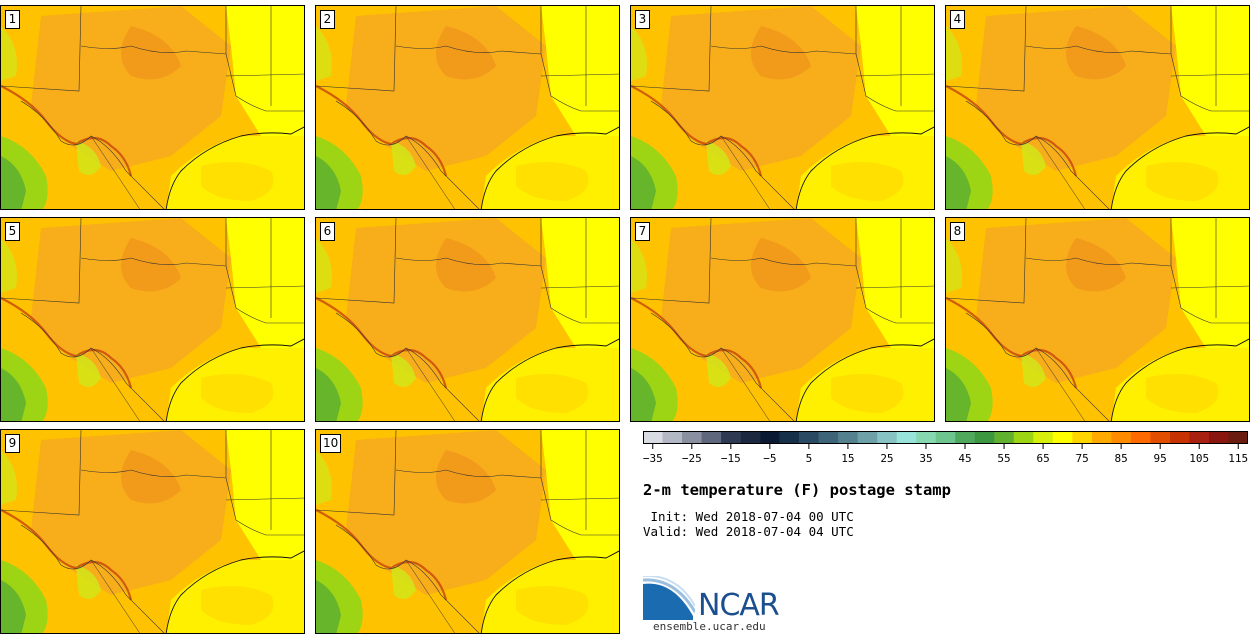  What do you see at coordinates (642, 231) in the screenshot?
I see `member-label: 7` at bounding box center [642, 231].